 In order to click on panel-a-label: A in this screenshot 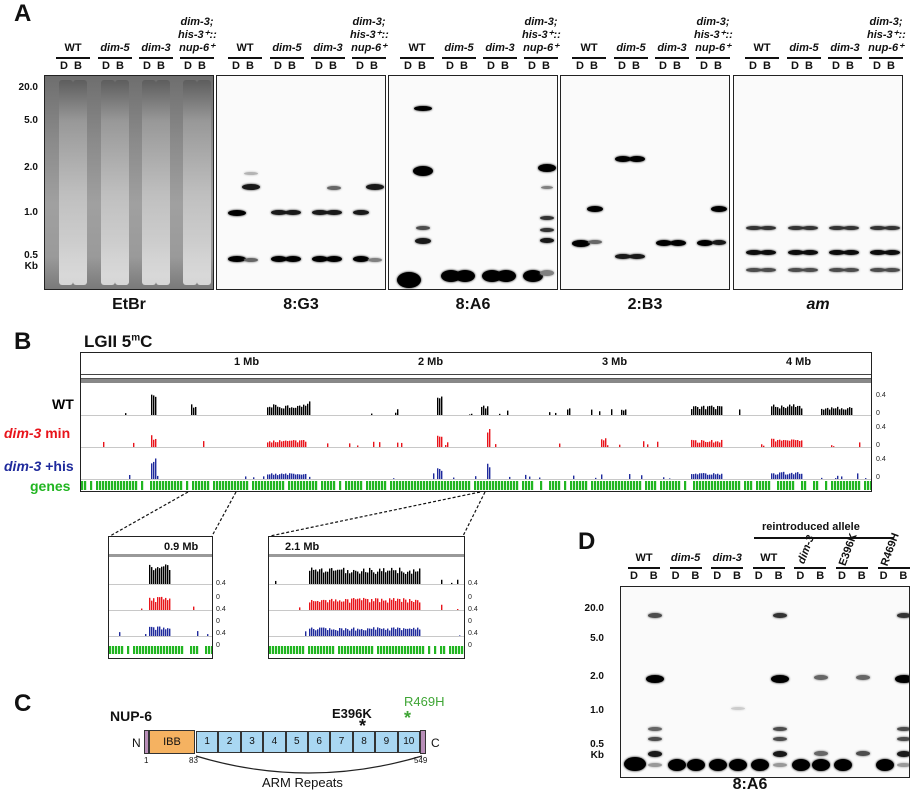, I will do `click(23, 13)`.